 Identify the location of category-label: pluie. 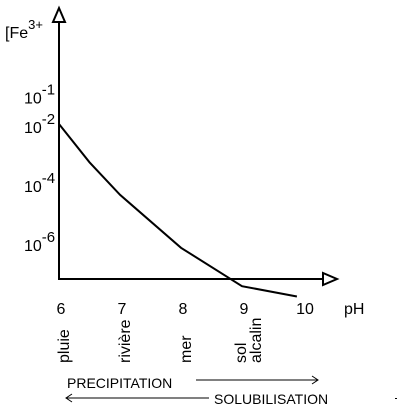
(64, 346).